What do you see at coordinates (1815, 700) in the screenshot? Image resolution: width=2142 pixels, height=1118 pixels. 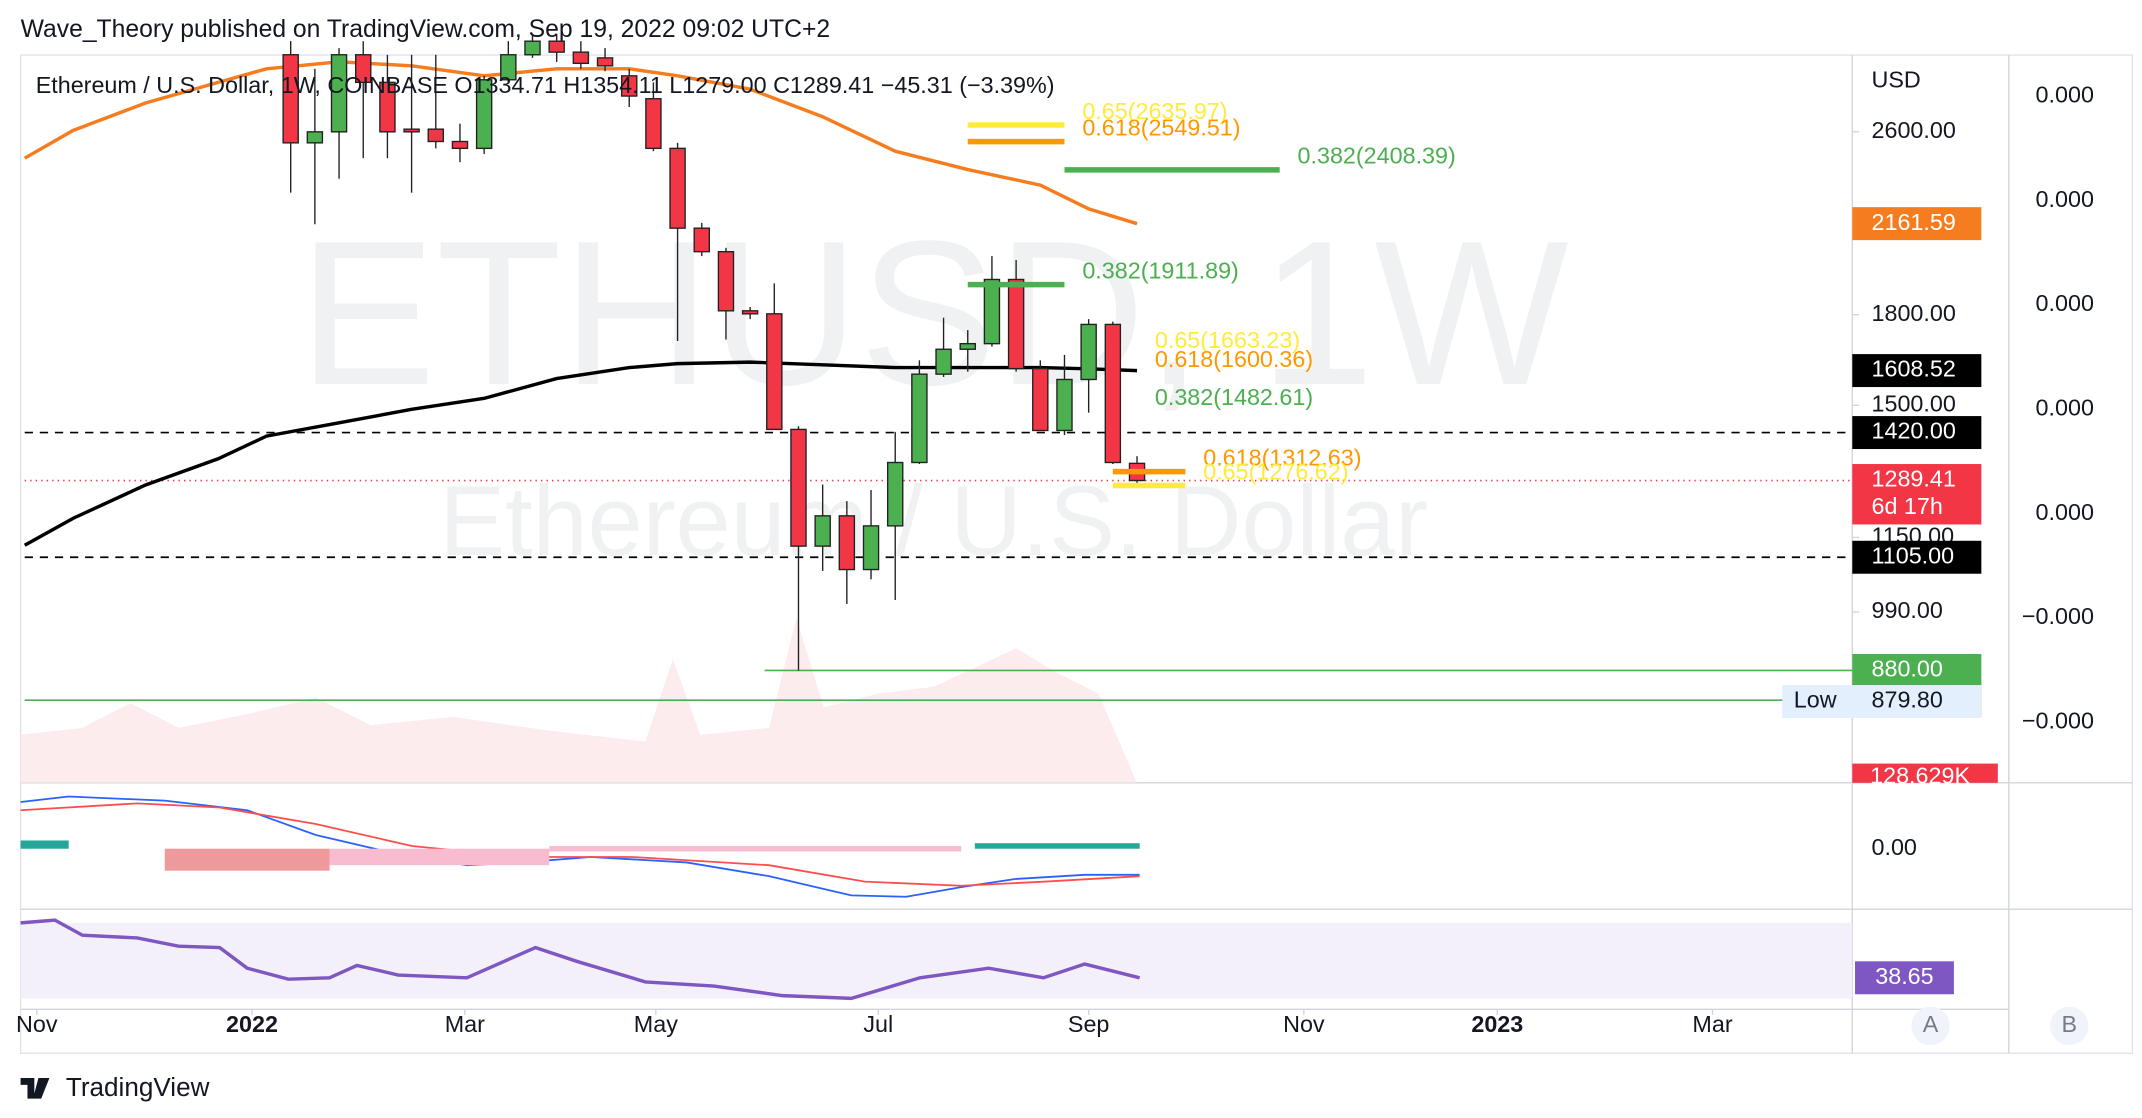 I see `low-label-name: Low` at bounding box center [1815, 700].